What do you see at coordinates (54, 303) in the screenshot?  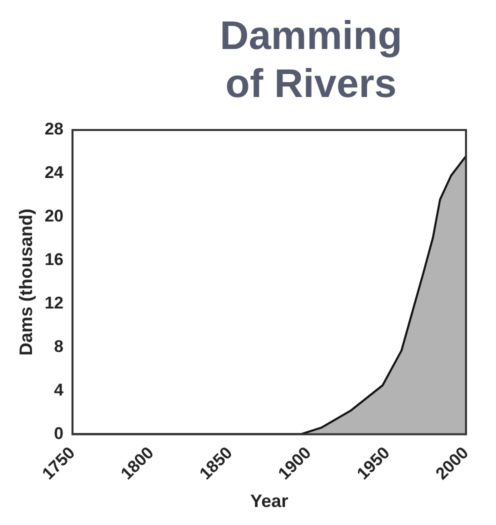 I see `y-tick-label: 12` at bounding box center [54, 303].